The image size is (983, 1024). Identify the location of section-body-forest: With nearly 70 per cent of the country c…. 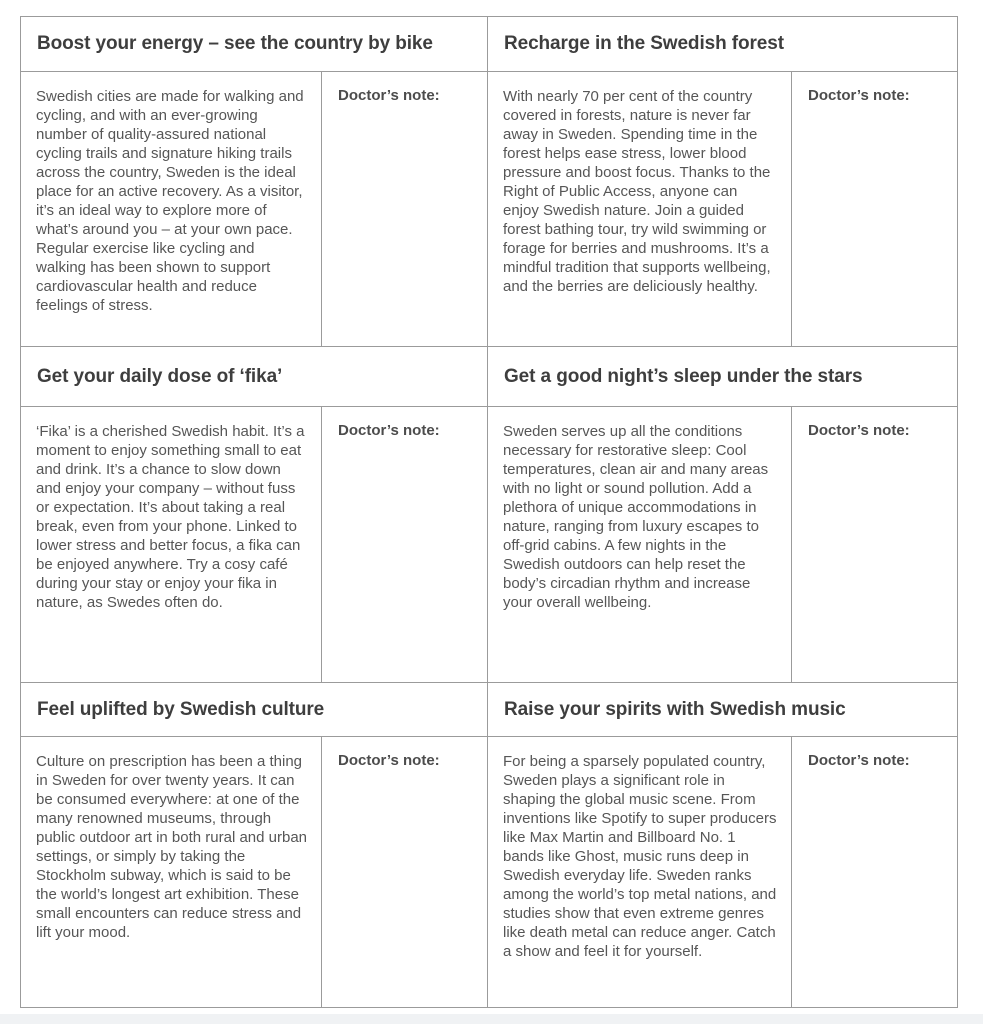
(637, 191).